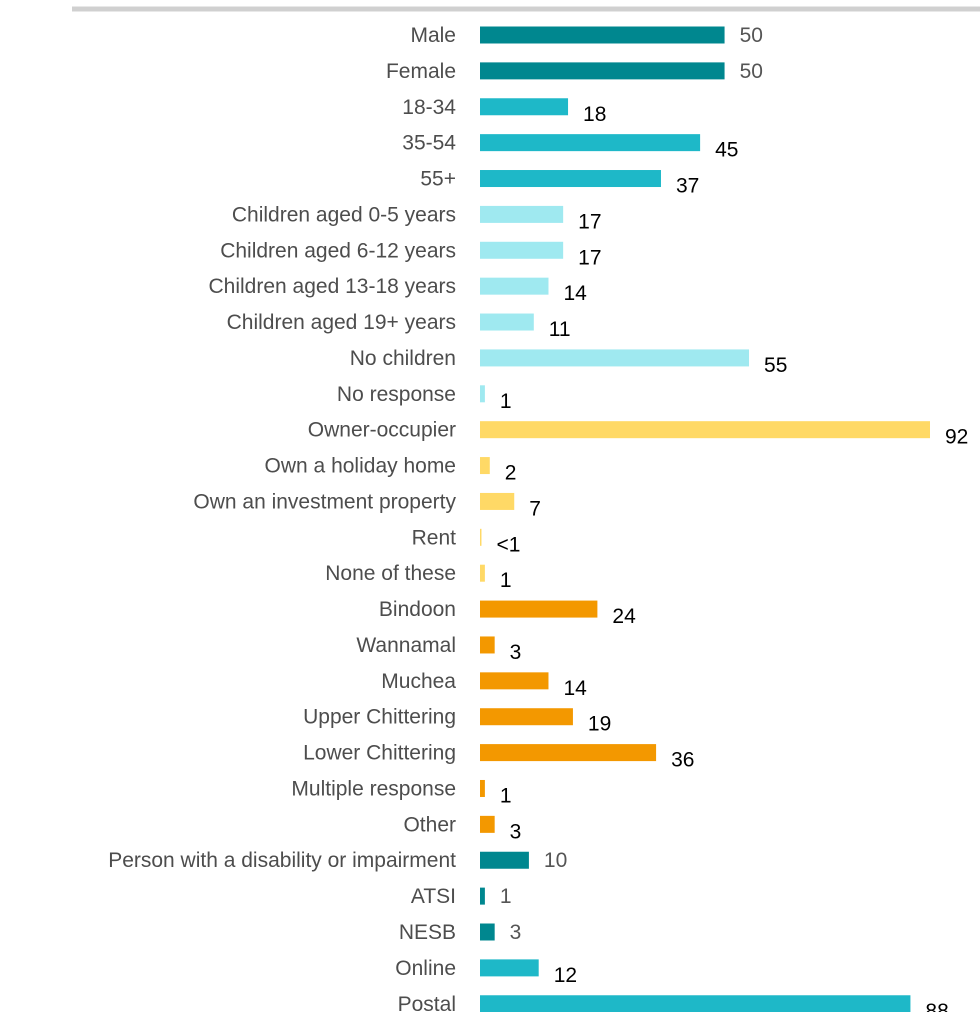  What do you see at coordinates (429, 107) in the screenshot?
I see `category-label: 18-34` at bounding box center [429, 107].